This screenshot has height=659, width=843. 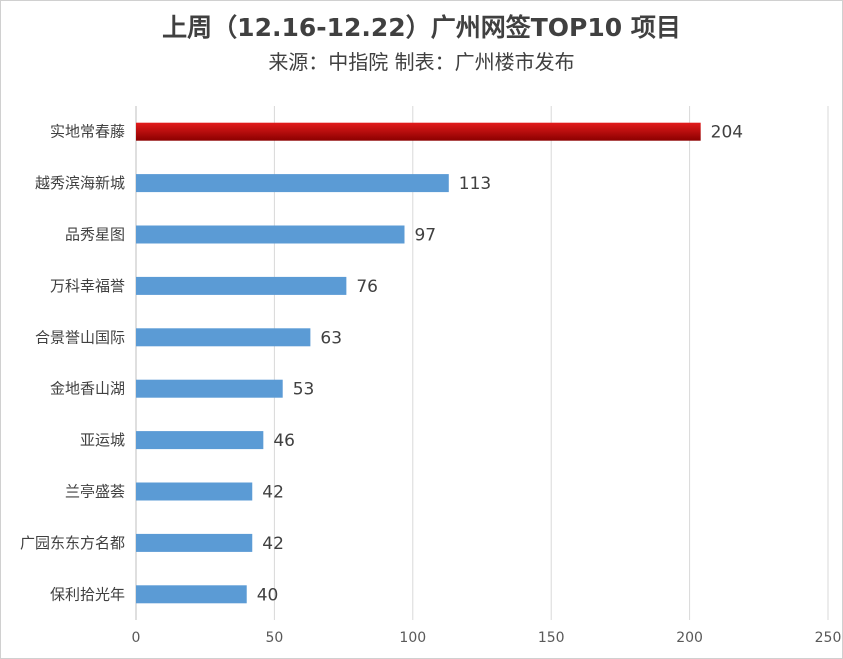 I want to click on x-tick-label-0: 0, so click(x=136, y=638).